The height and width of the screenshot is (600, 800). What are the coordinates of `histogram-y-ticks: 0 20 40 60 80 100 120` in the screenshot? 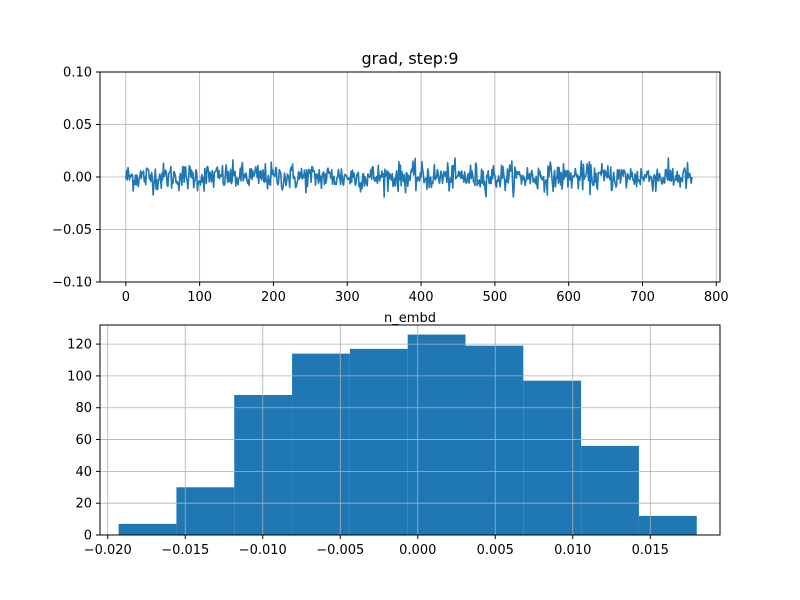 It's located at (83, 441).